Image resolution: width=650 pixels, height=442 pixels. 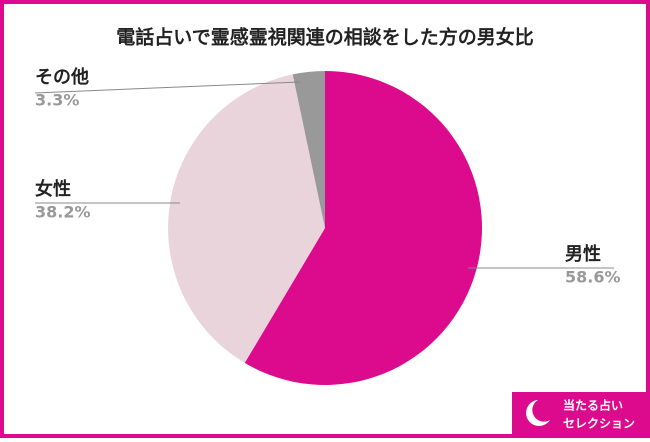 I want to click on logo: 当たる占い セレクション, so click(x=580, y=414).